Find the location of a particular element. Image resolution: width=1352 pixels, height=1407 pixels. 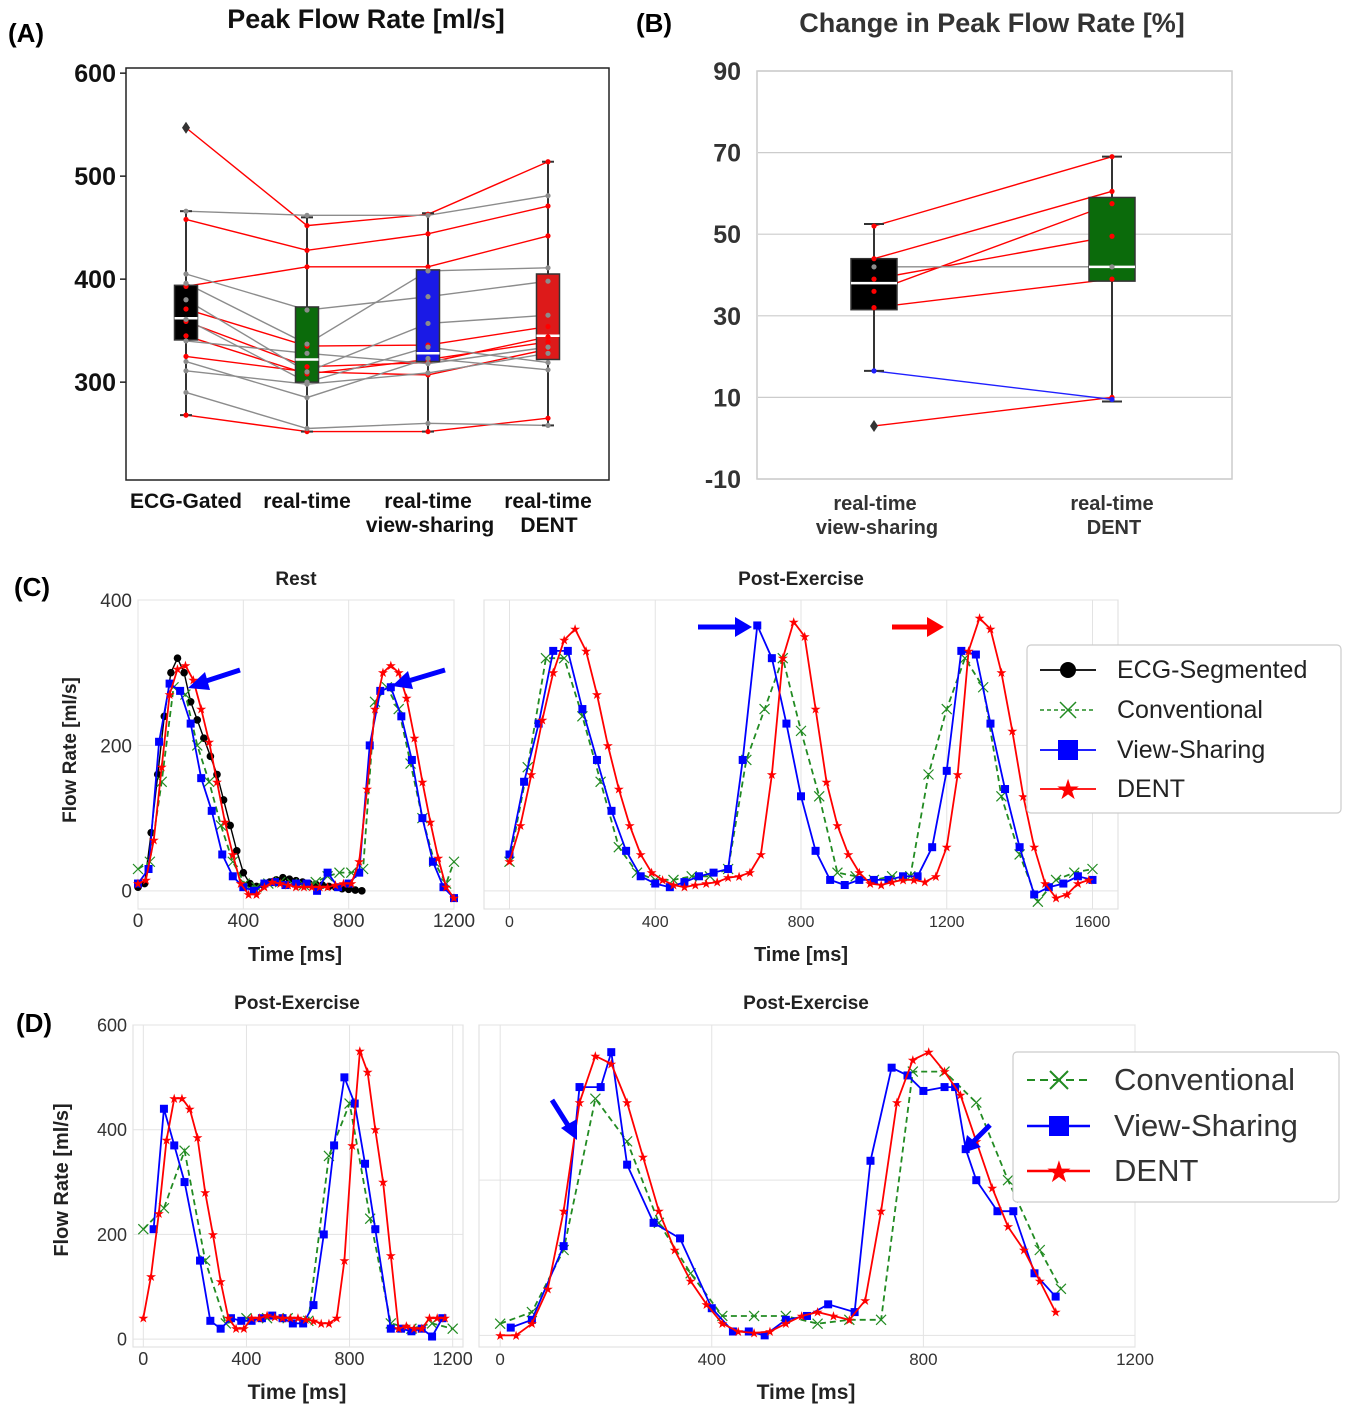

legend-c-dent-label: DENT is located at coordinates (1151, 789).